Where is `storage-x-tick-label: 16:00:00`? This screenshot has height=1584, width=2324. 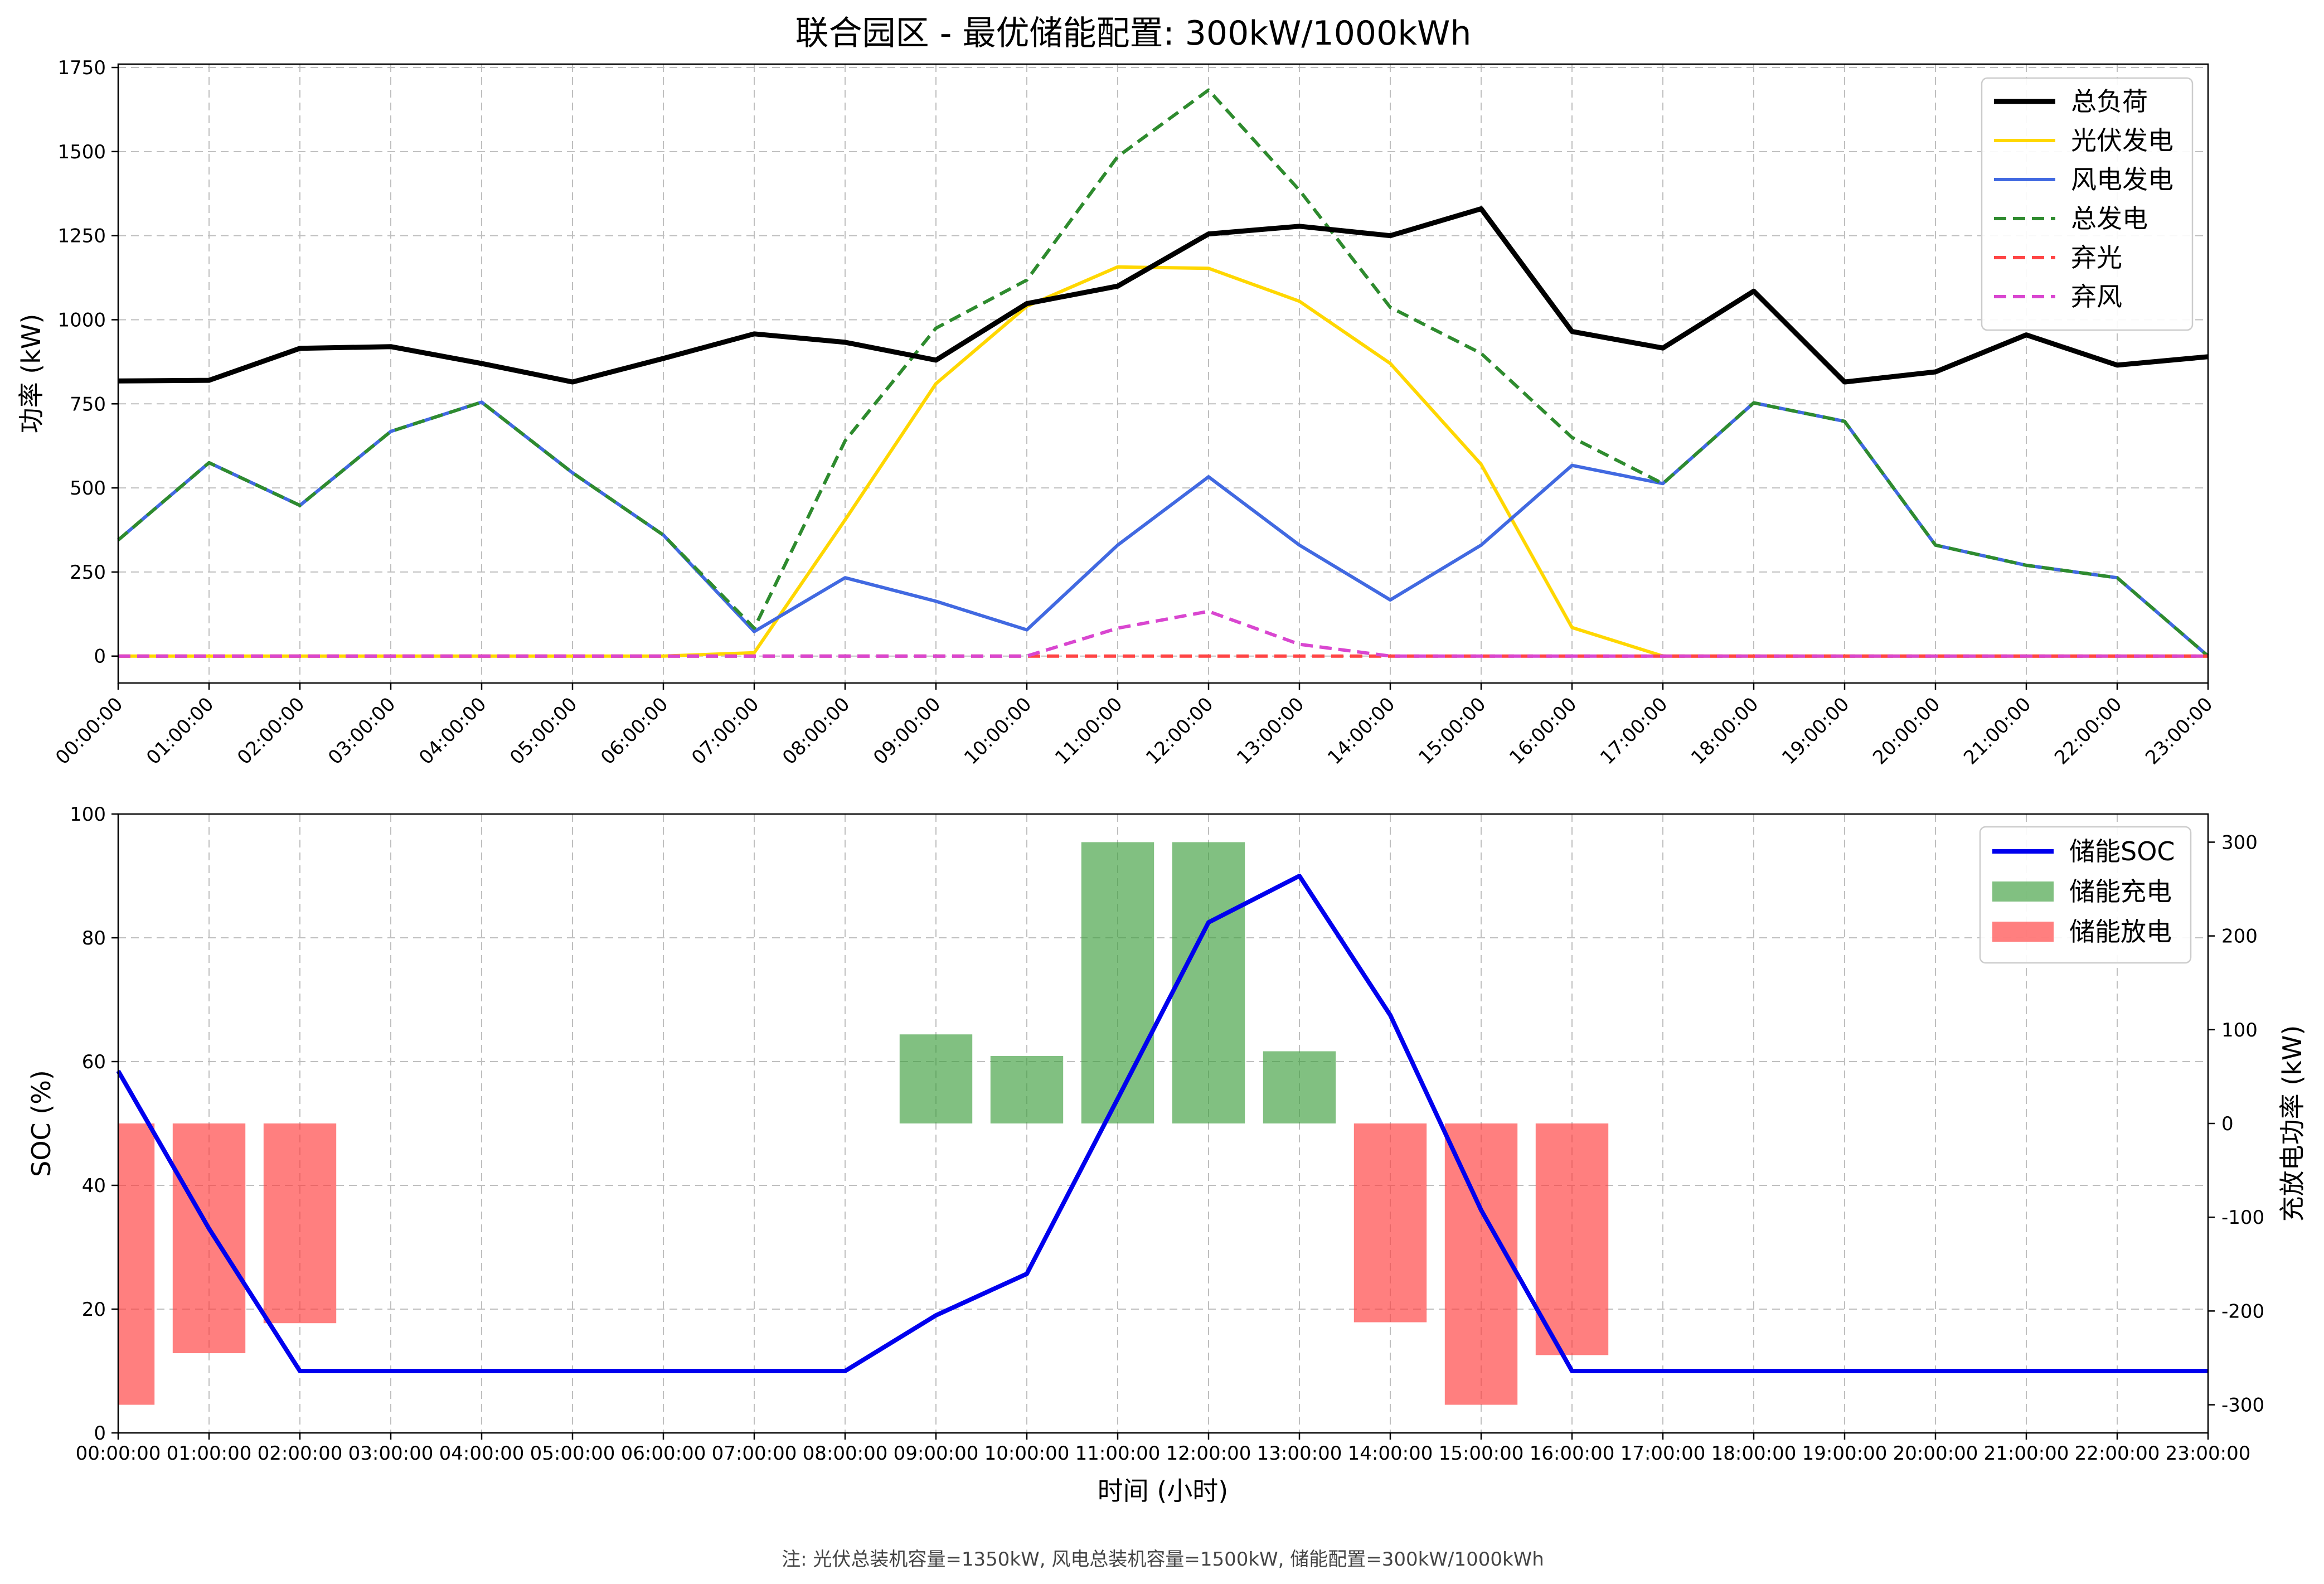 storage-x-tick-label: 16:00:00 is located at coordinates (1573, 1453).